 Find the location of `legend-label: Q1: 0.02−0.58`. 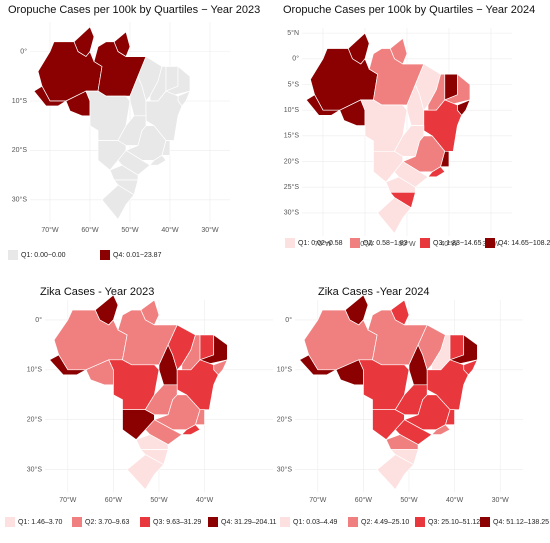

legend-label: Q1: 0.02−0.58 is located at coordinates (320, 243).